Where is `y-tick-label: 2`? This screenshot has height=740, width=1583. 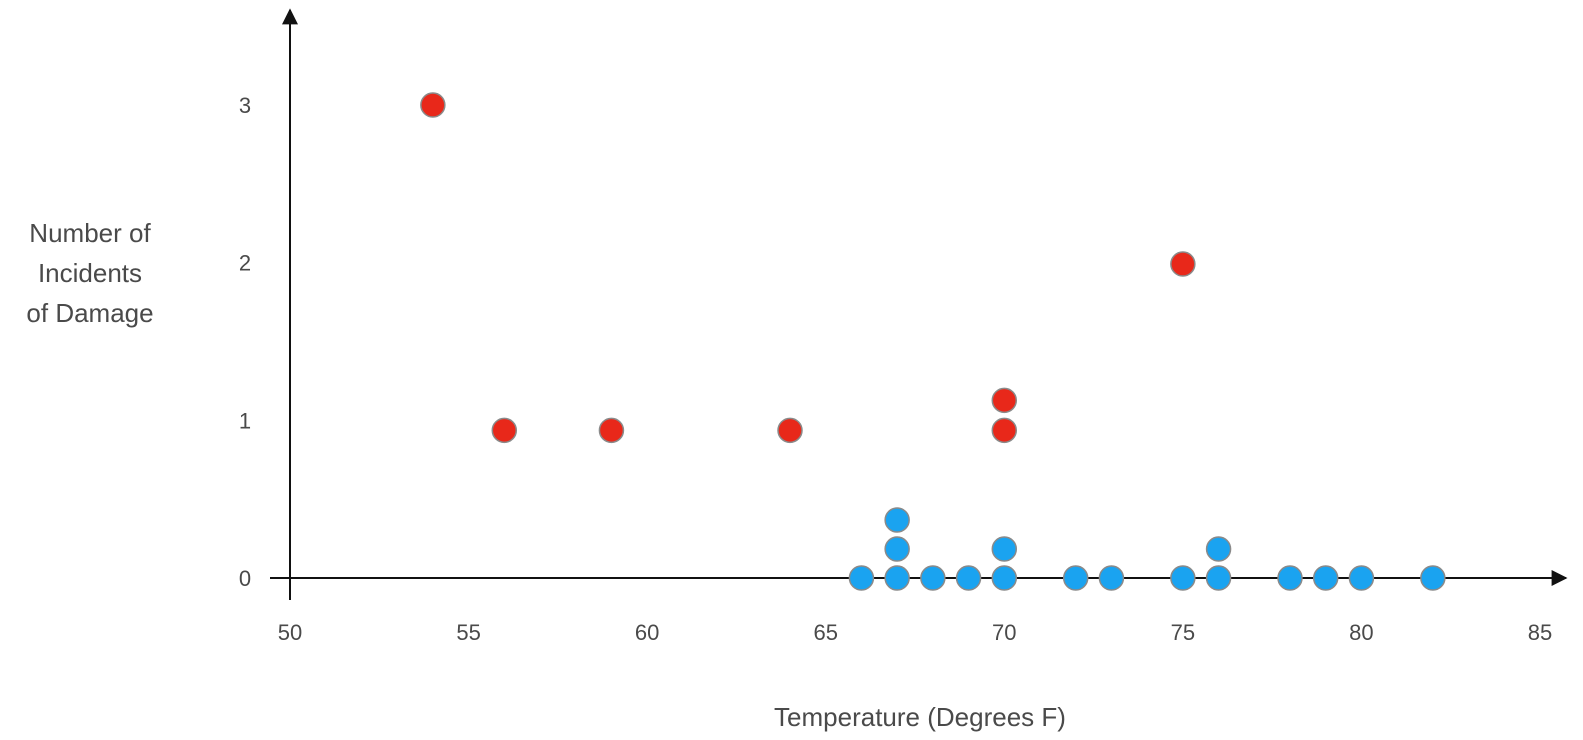
y-tick-label: 2 is located at coordinates (245, 263).